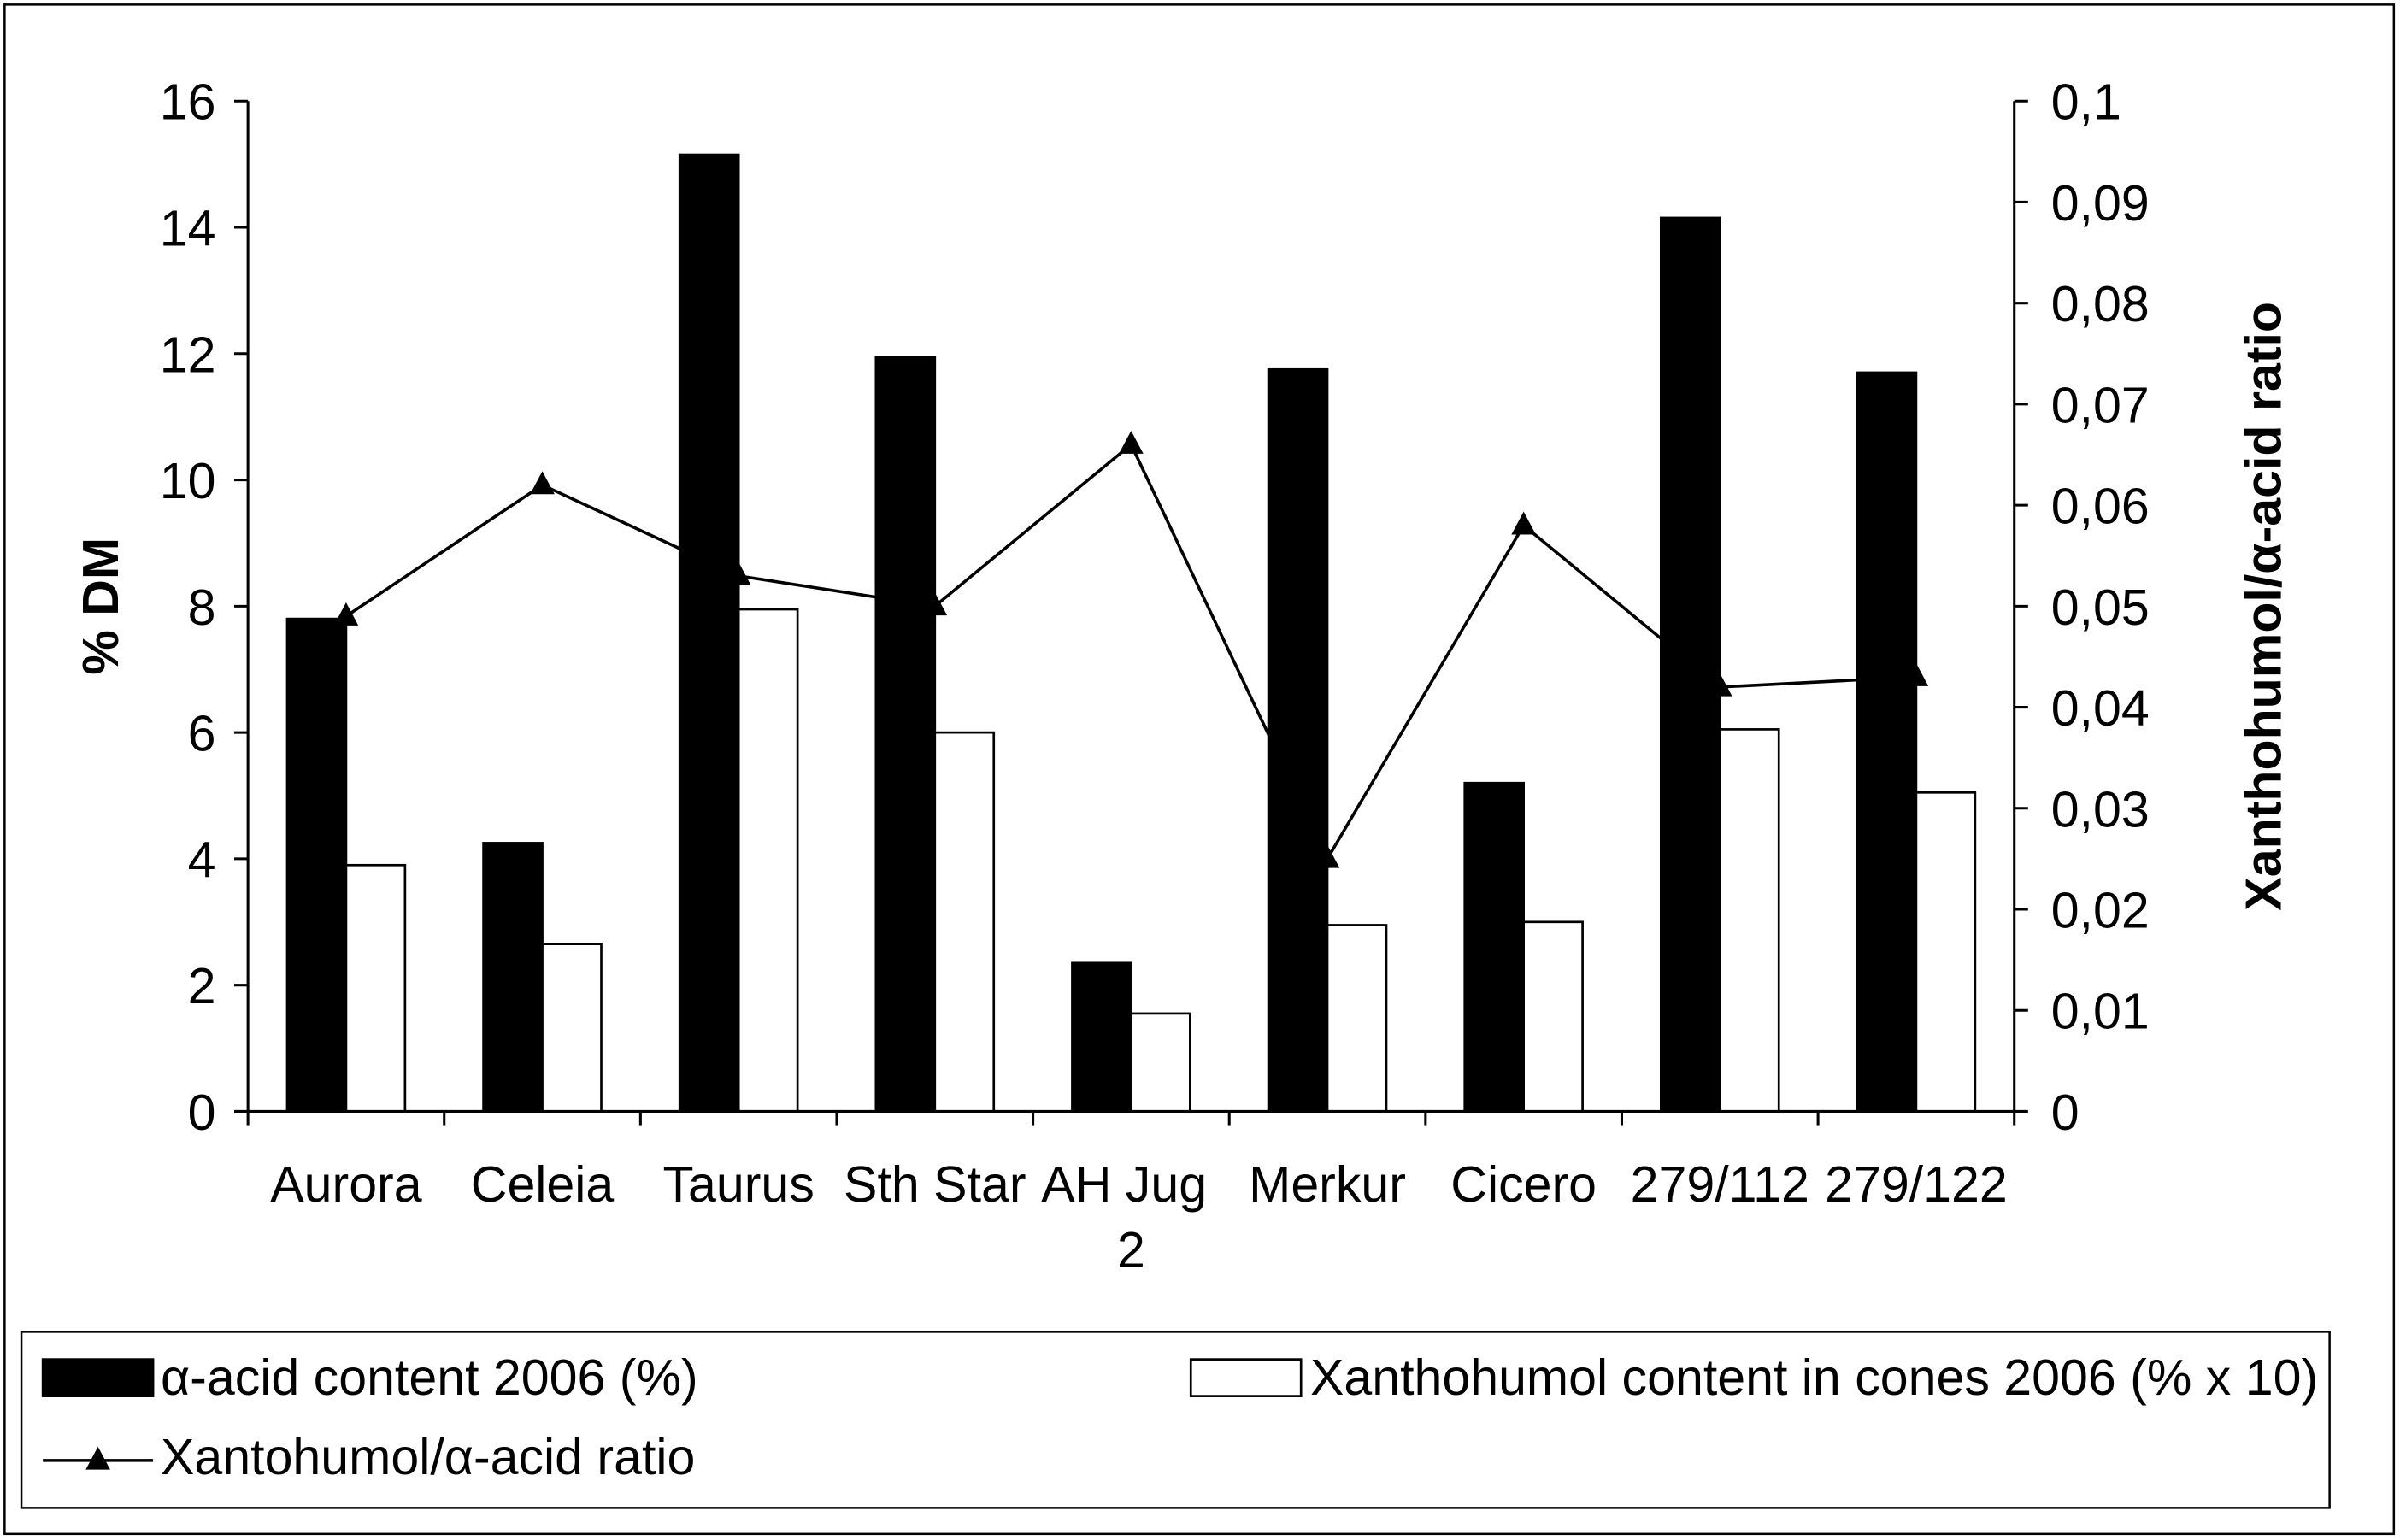  Describe the element at coordinates (429, 1377) in the screenshot. I see `legend-label-alpha-acid: α-acid content 2006 (%)` at that location.